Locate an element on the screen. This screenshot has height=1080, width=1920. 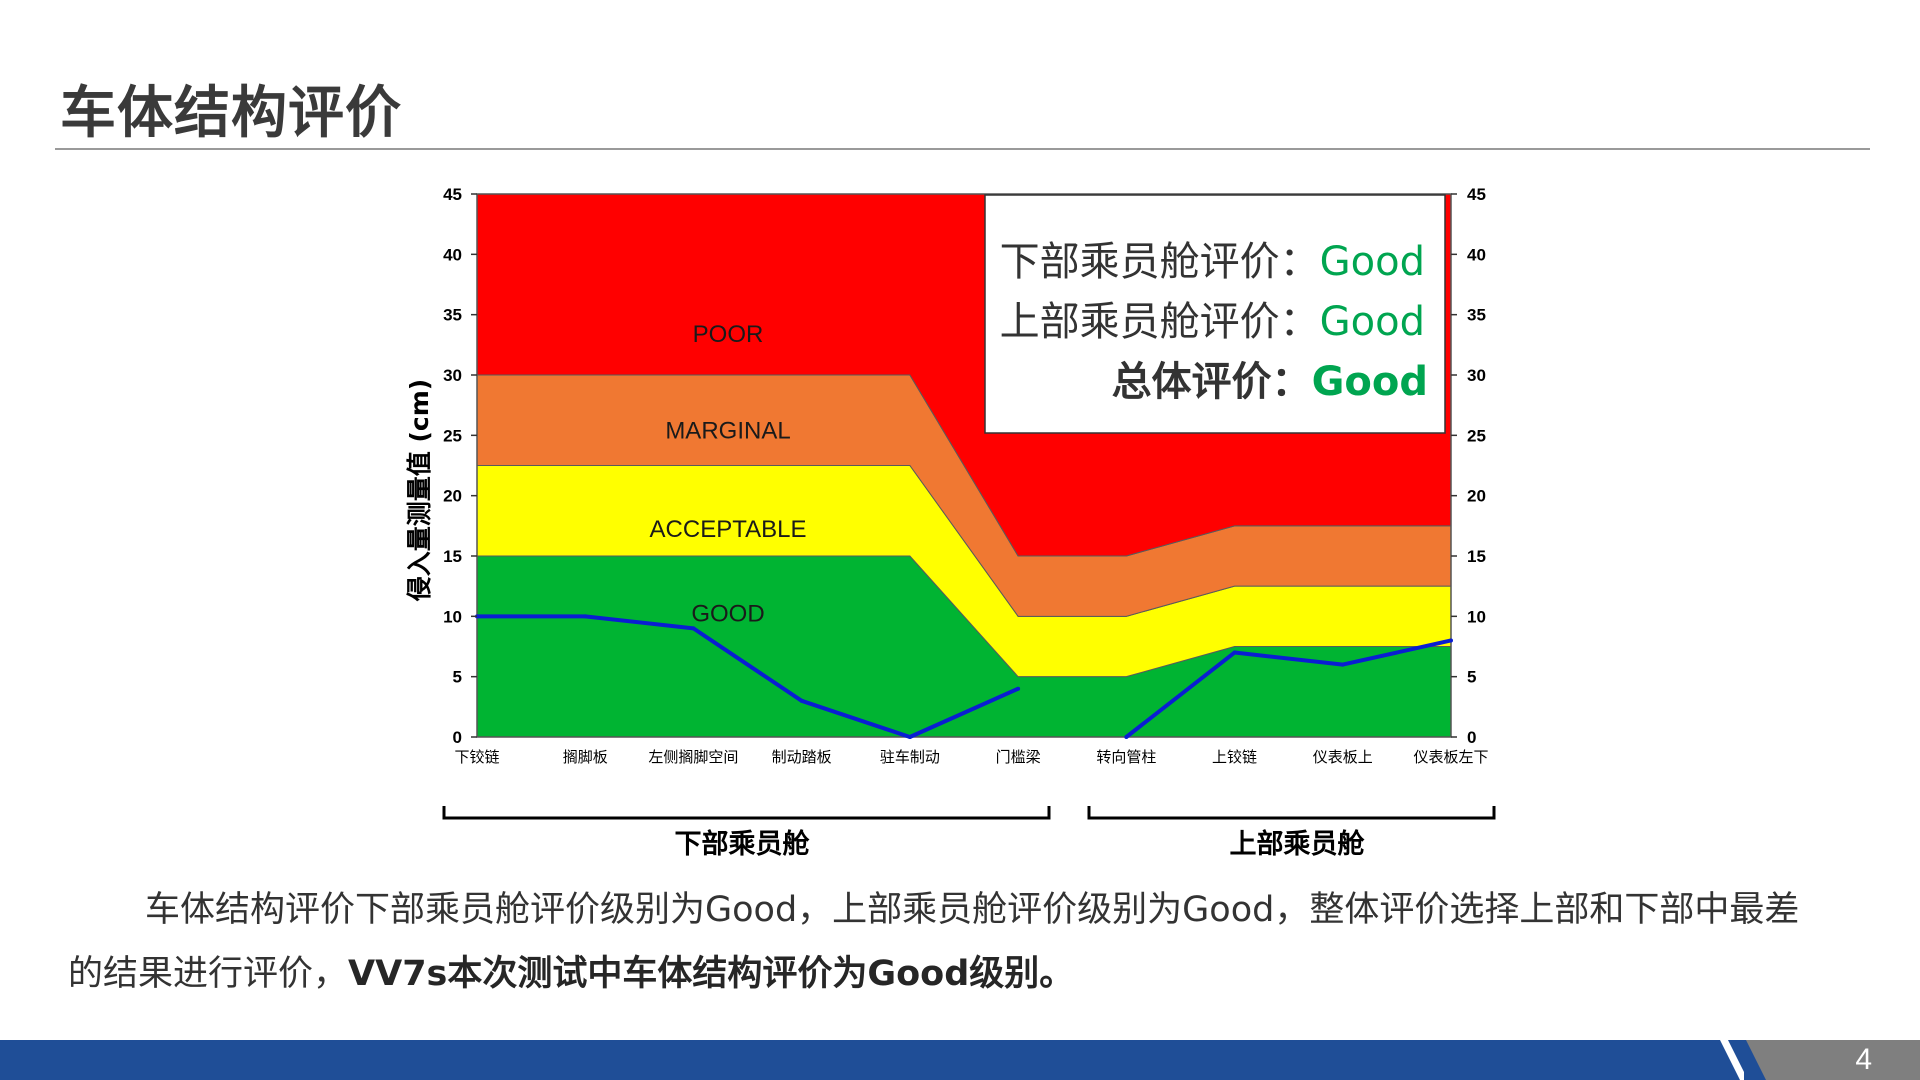
x-tick-label: 门槛梁 is located at coordinates (1018, 757).